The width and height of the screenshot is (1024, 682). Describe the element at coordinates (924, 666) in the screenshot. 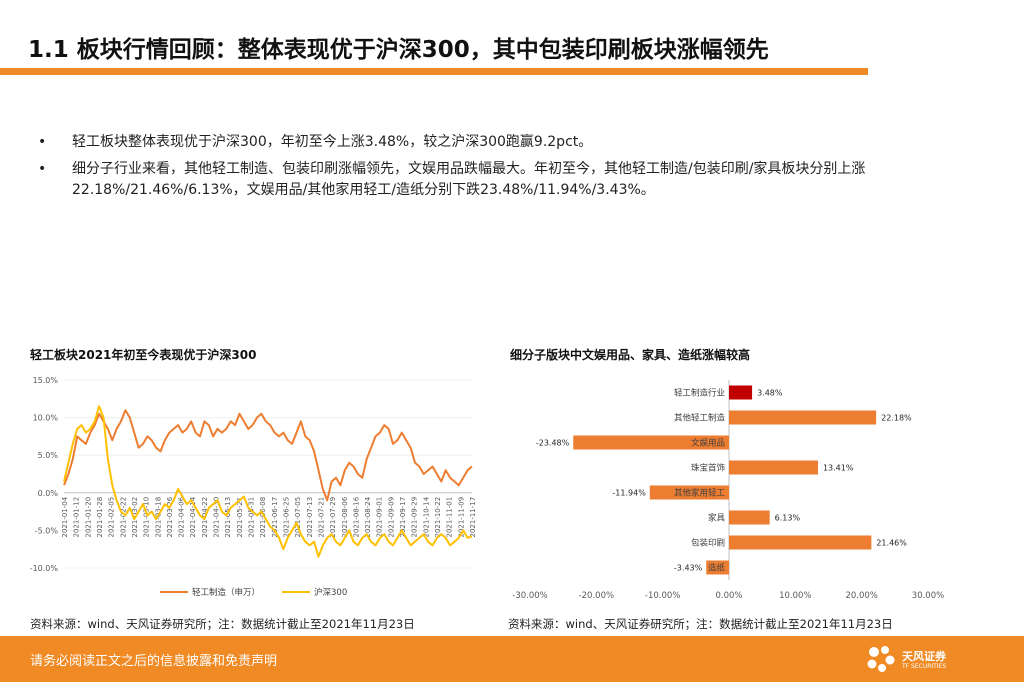

I see `logo-subtitle: TF SECURITIES` at that location.